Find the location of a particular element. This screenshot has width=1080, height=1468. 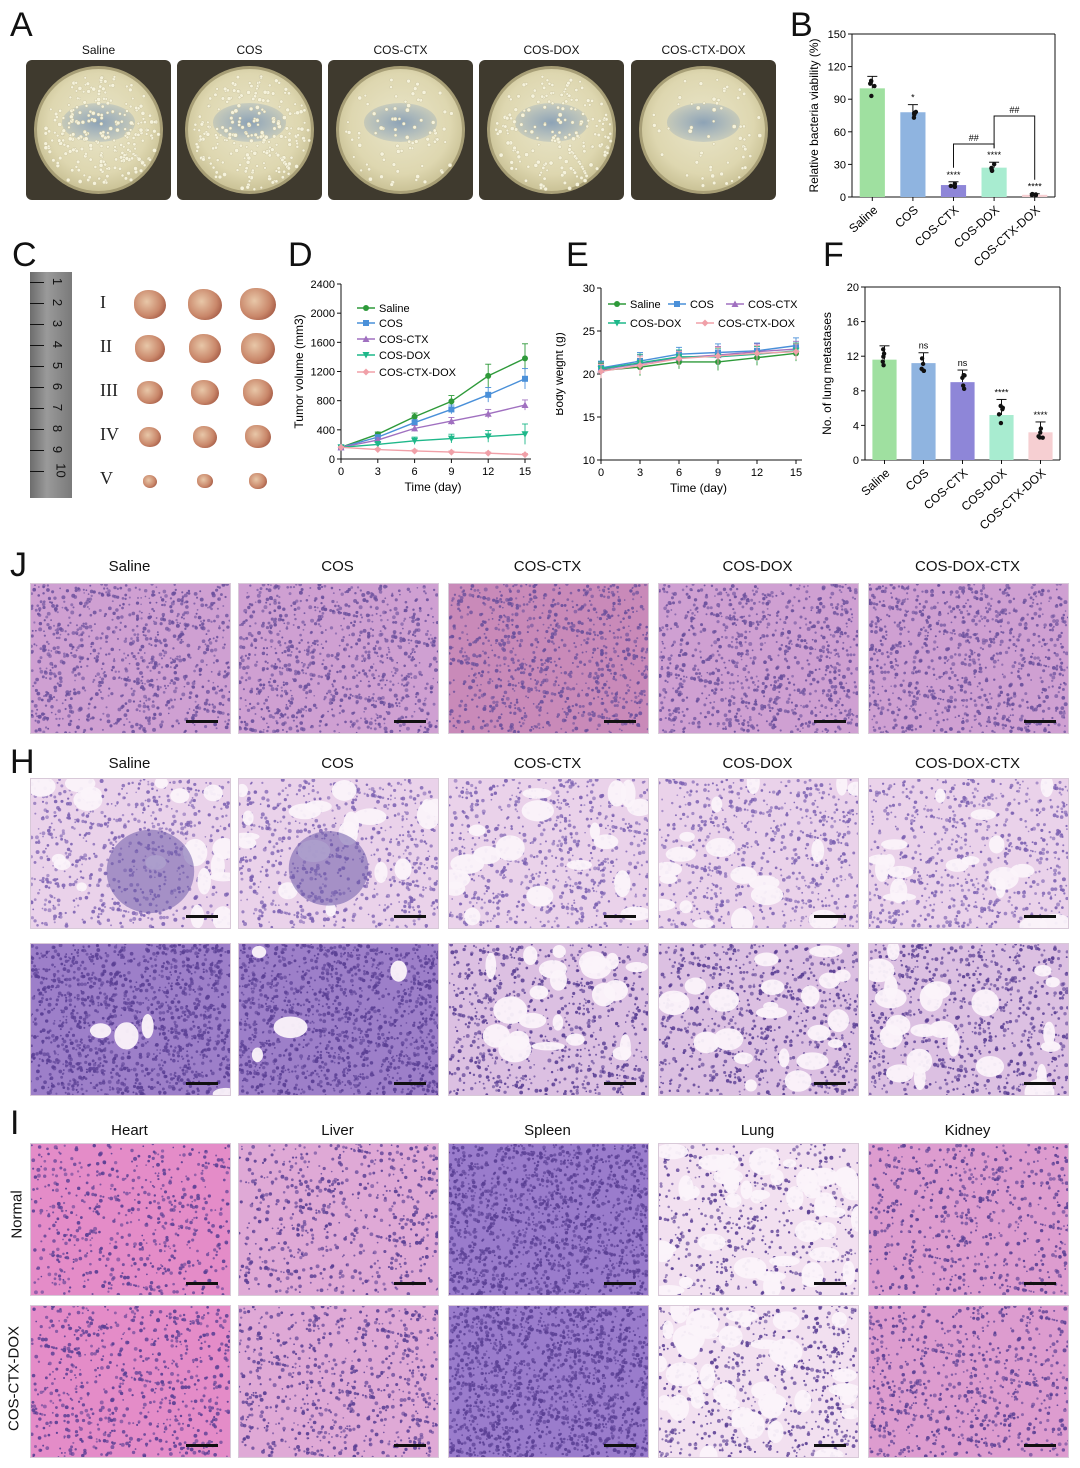

legend-entry: Saline is located at coordinates (394, 309).